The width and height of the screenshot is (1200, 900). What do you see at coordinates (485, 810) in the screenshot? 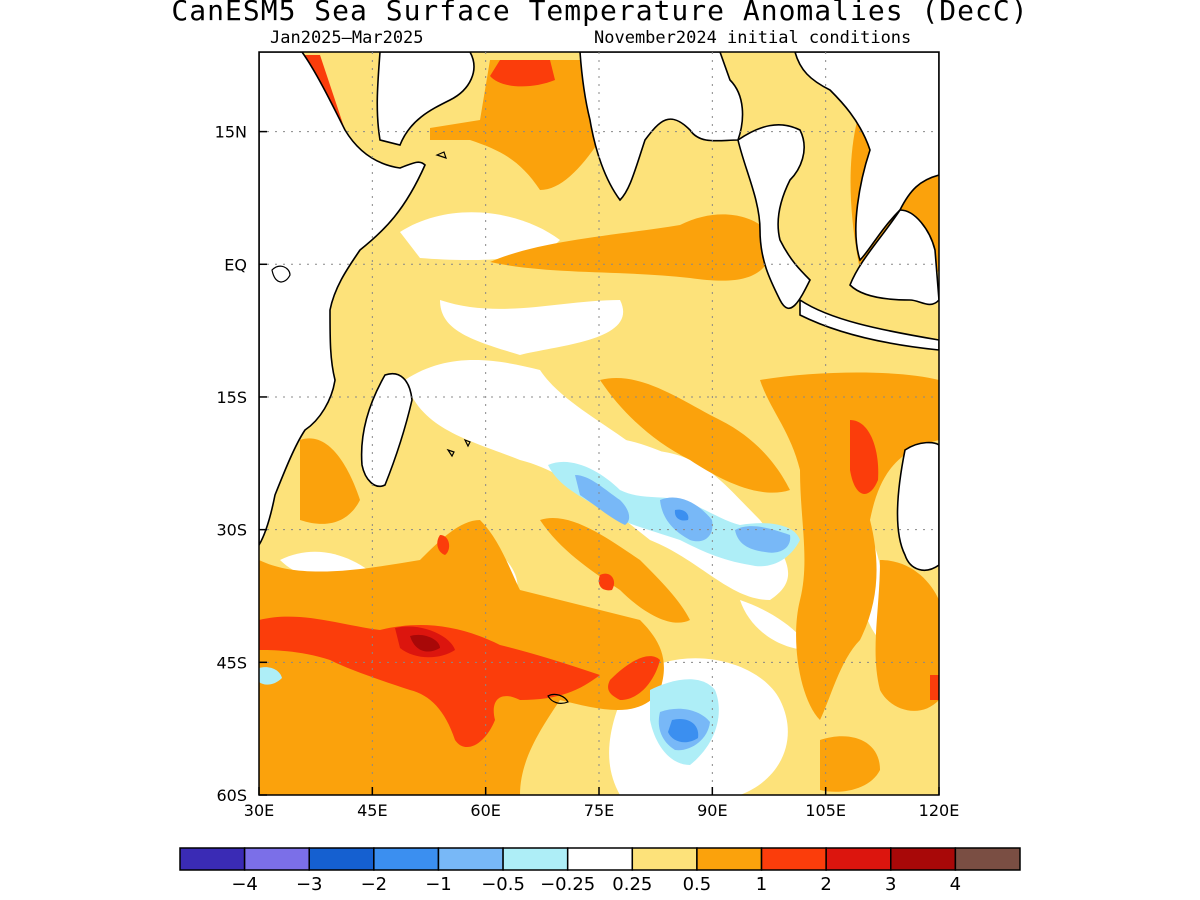
I see `x-tick-label: 60E` at bounding box center [485, 810].